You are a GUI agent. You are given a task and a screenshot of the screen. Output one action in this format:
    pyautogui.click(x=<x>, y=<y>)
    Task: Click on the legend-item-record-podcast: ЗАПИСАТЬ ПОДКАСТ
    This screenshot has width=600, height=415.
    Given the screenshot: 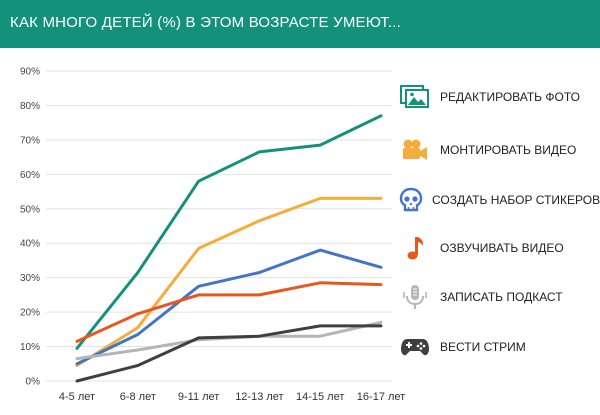 What is the action you would take?
    pyautogui.click(x=498, y=297)
    